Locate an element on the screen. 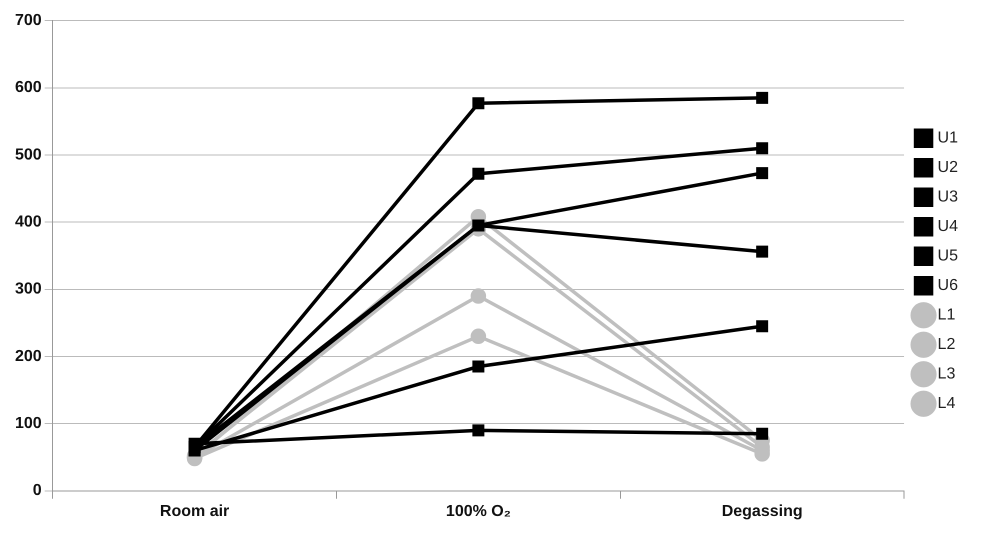  legend-label: U5 is located at coordinates (948, 256).